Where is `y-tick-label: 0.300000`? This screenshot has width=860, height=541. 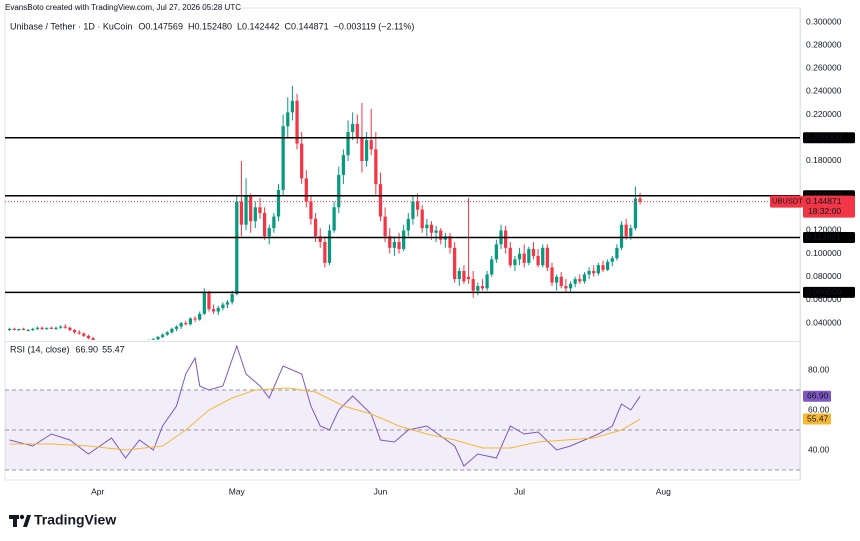 y-tick-label: 0.300000 is located at coordinates (824, 21).